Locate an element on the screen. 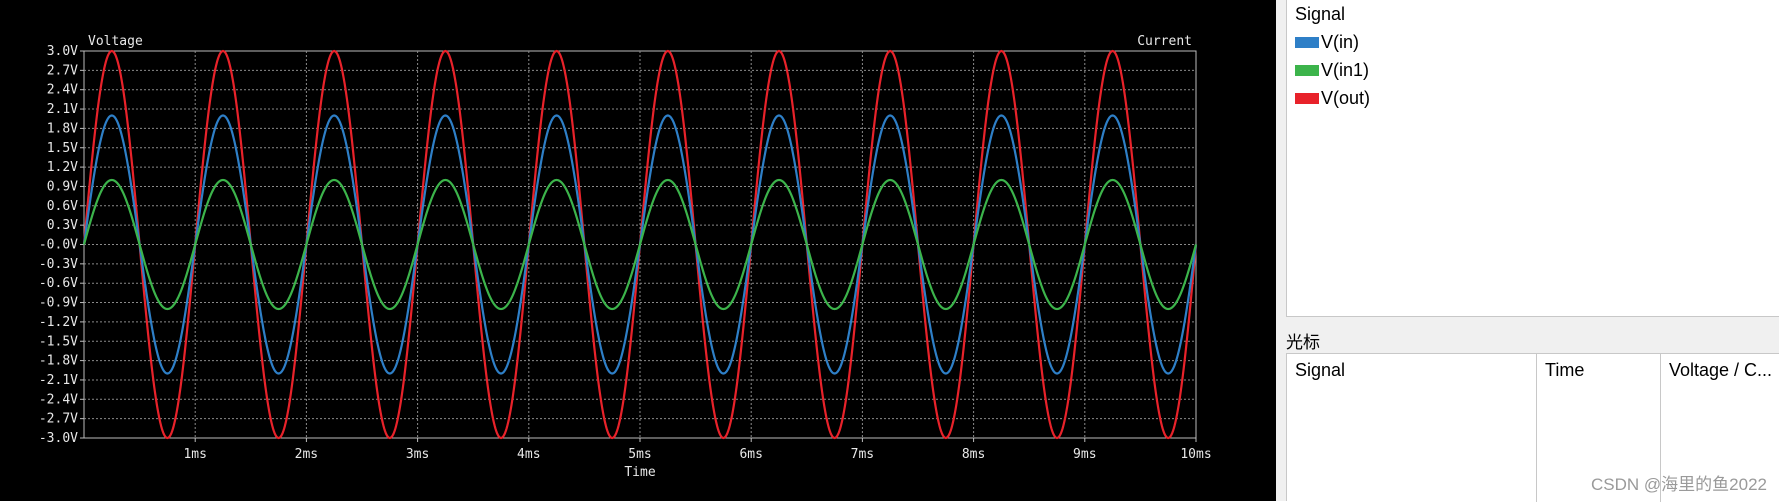 The height and width of the screenshot is (502, 1779). x-tick-label: 2ms is located at coordinates (306, 454).